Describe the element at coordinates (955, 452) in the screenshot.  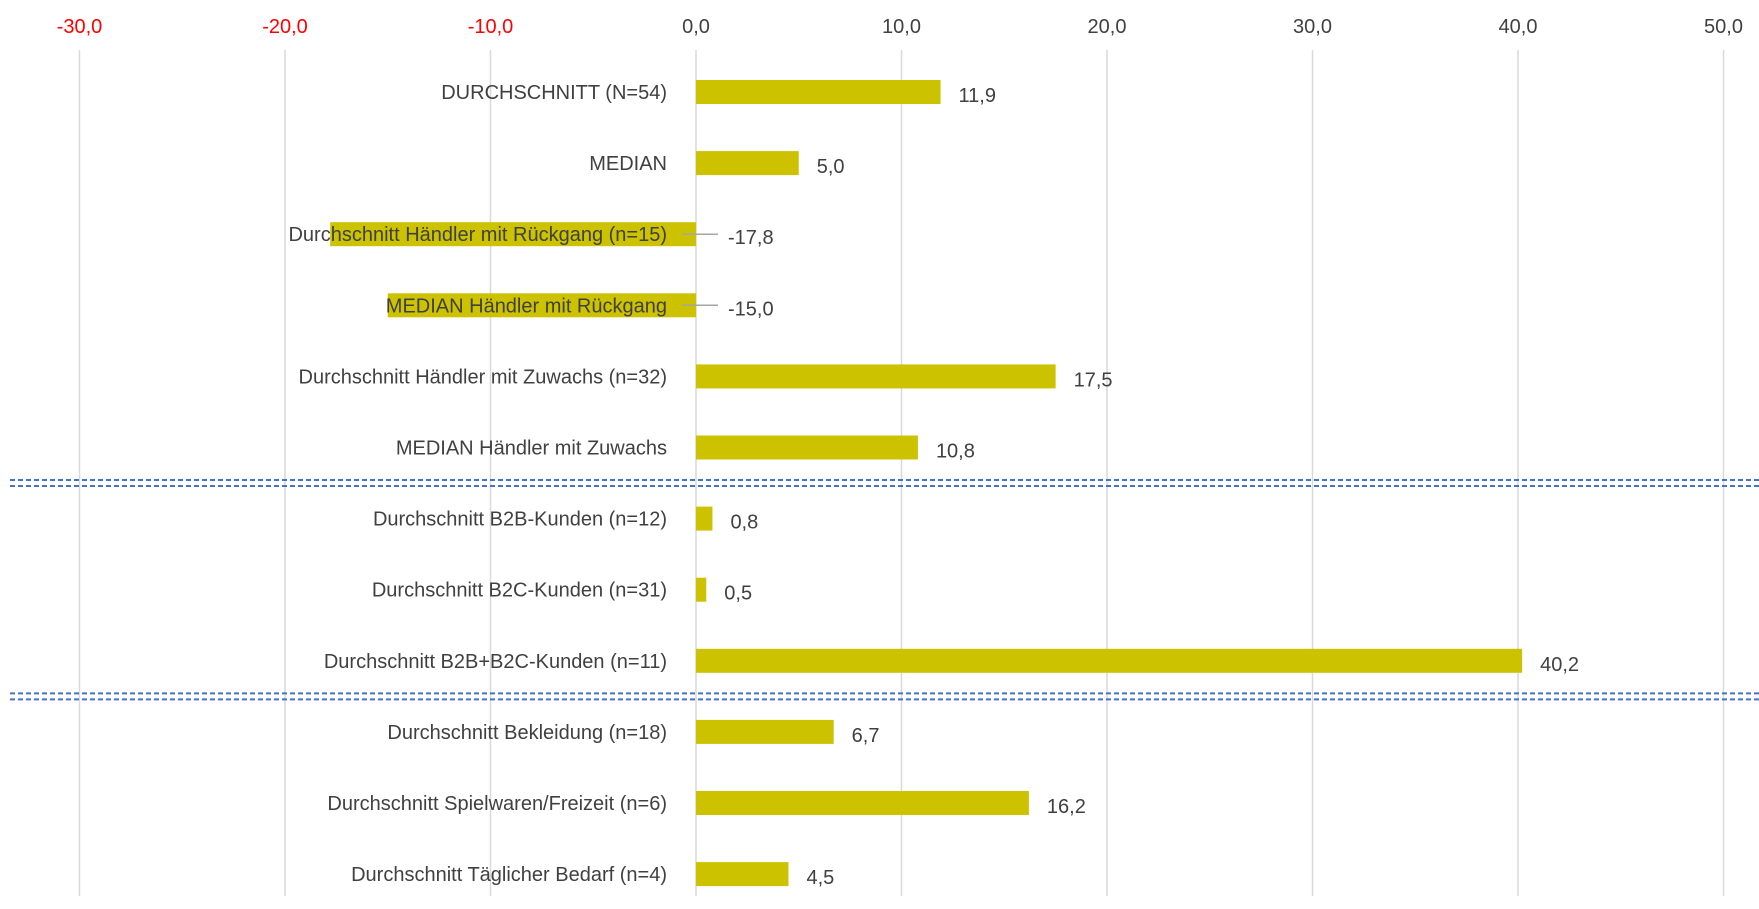
I see `value-label: 10,8` at that location.